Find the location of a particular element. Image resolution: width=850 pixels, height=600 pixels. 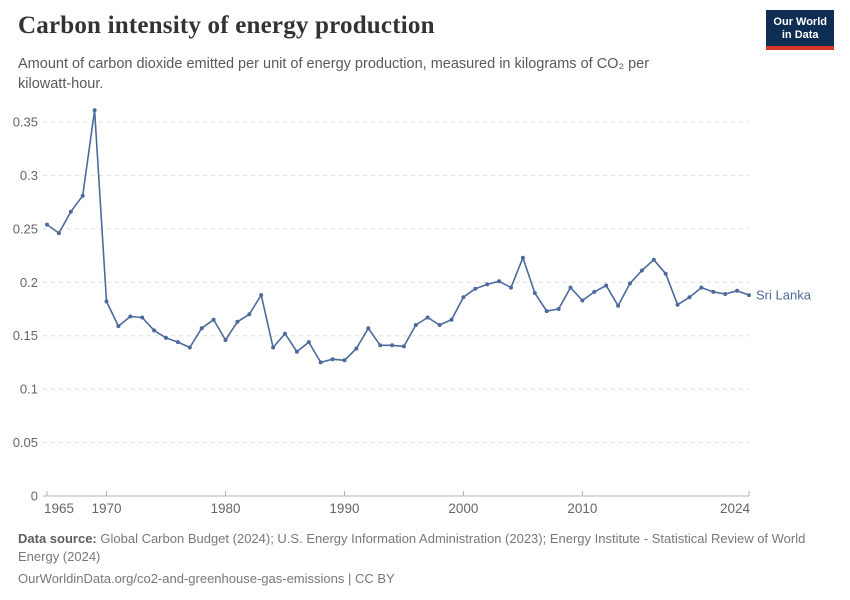

data-source-label: Data source: is located at coordinates (57, 538).